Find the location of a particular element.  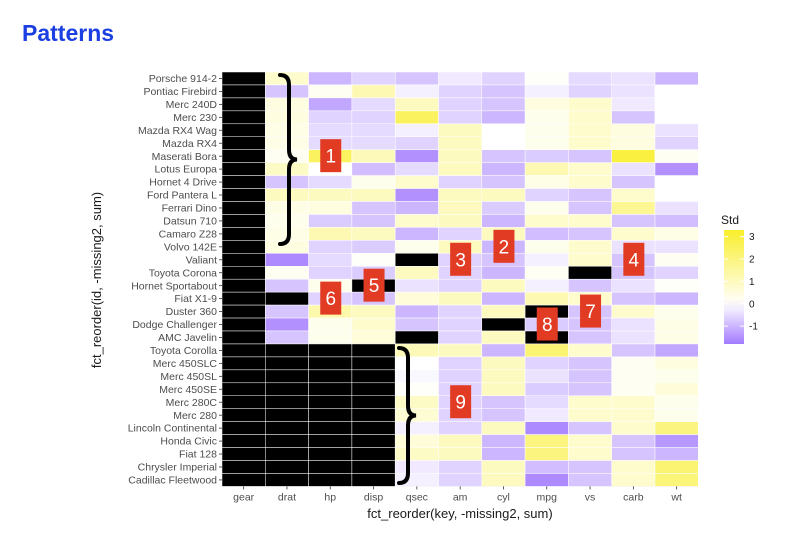

legend-tick-label: 0 is located at coordinates (752, 304).